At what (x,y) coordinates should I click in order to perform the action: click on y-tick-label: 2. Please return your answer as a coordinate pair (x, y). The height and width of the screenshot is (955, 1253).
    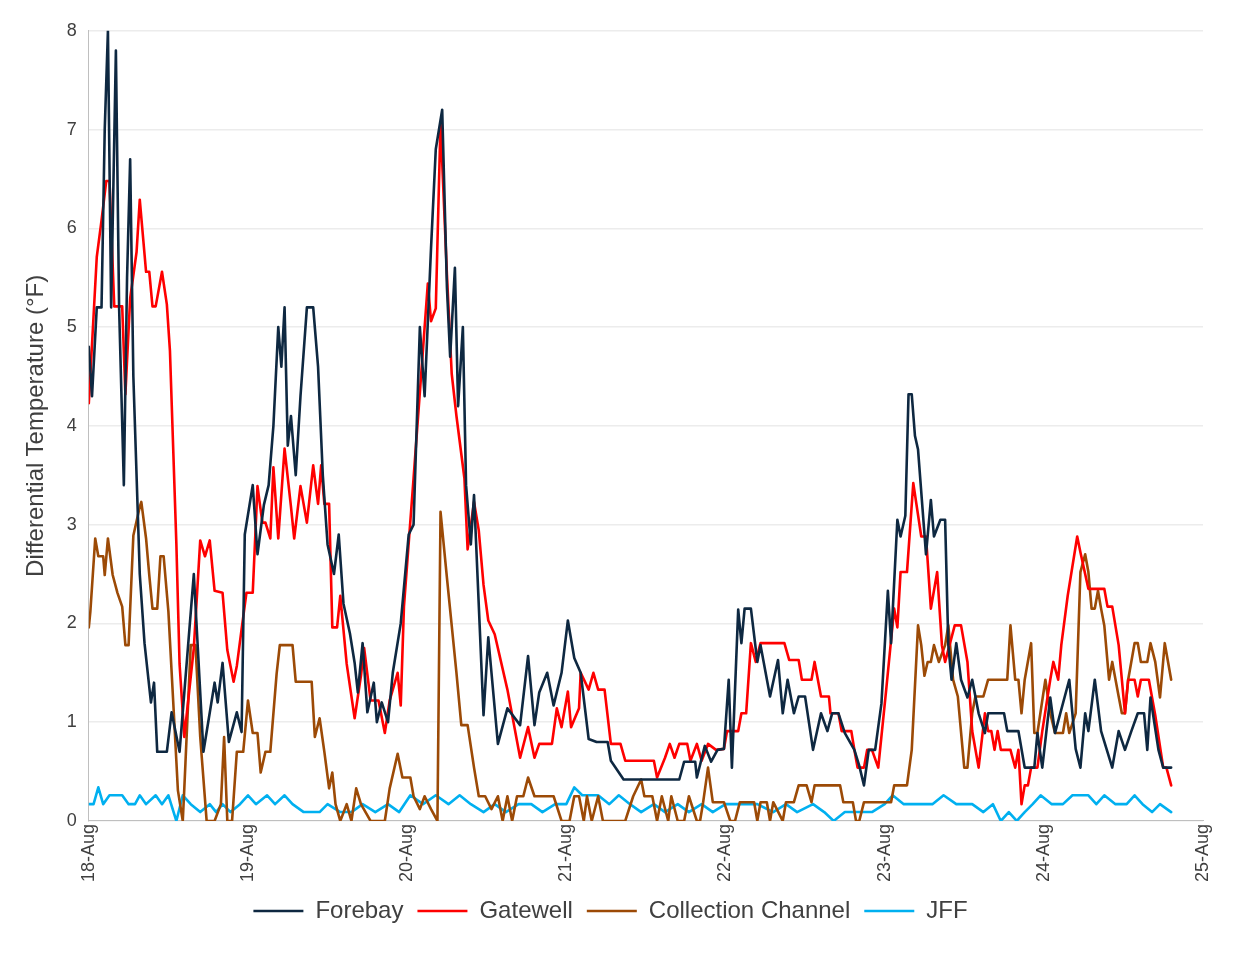
    Looking at the image, I should click on (71, 622).